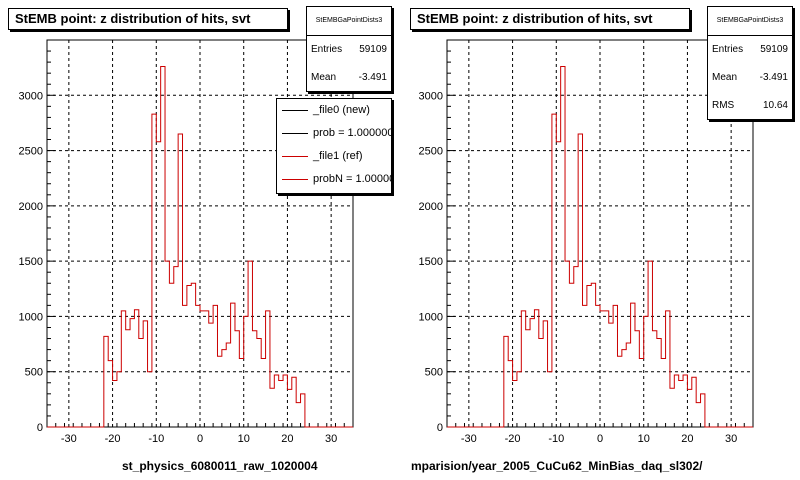 The height and width of the screenshot is (480, 800). I want to click on legend-swatch-probn, so click(295, 179).